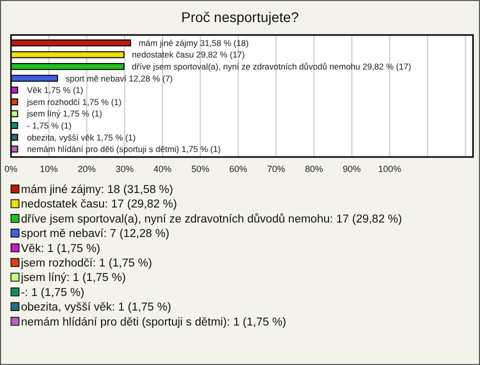 Image resolution: width=480 pixels, height=365 pixels. I want to click on x-tick-label: 100%, so click(390, 169).